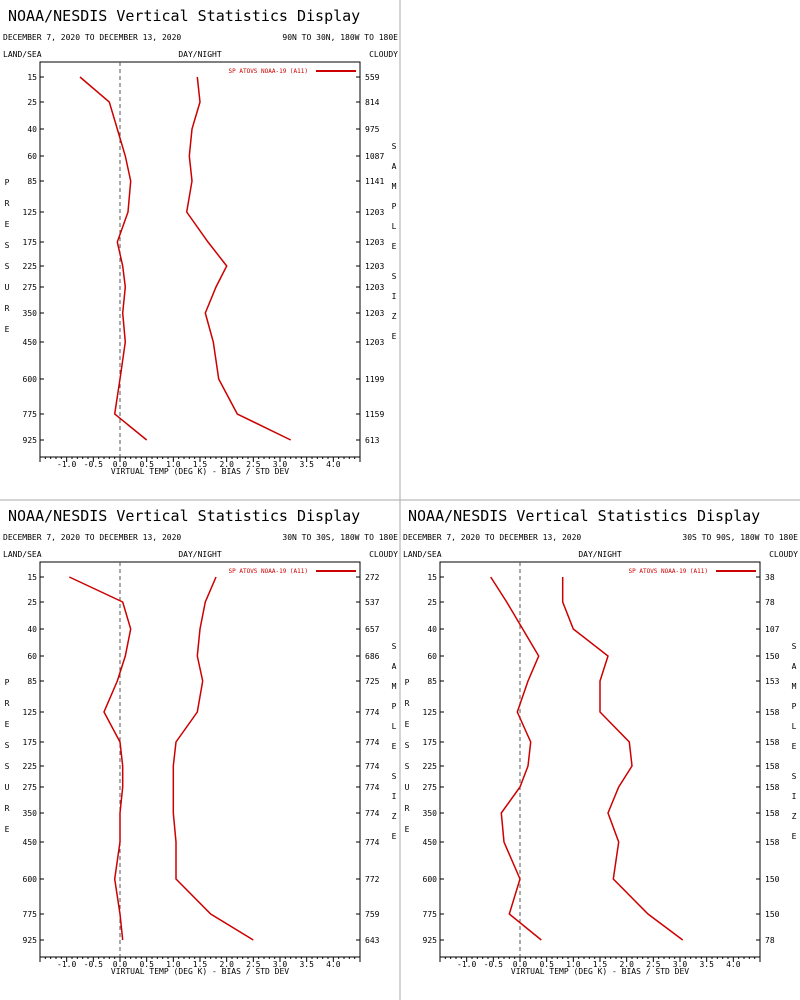 This screenshot has height=1000, width=800. I want to click on sample-size-label: 759, so click(372, 914).